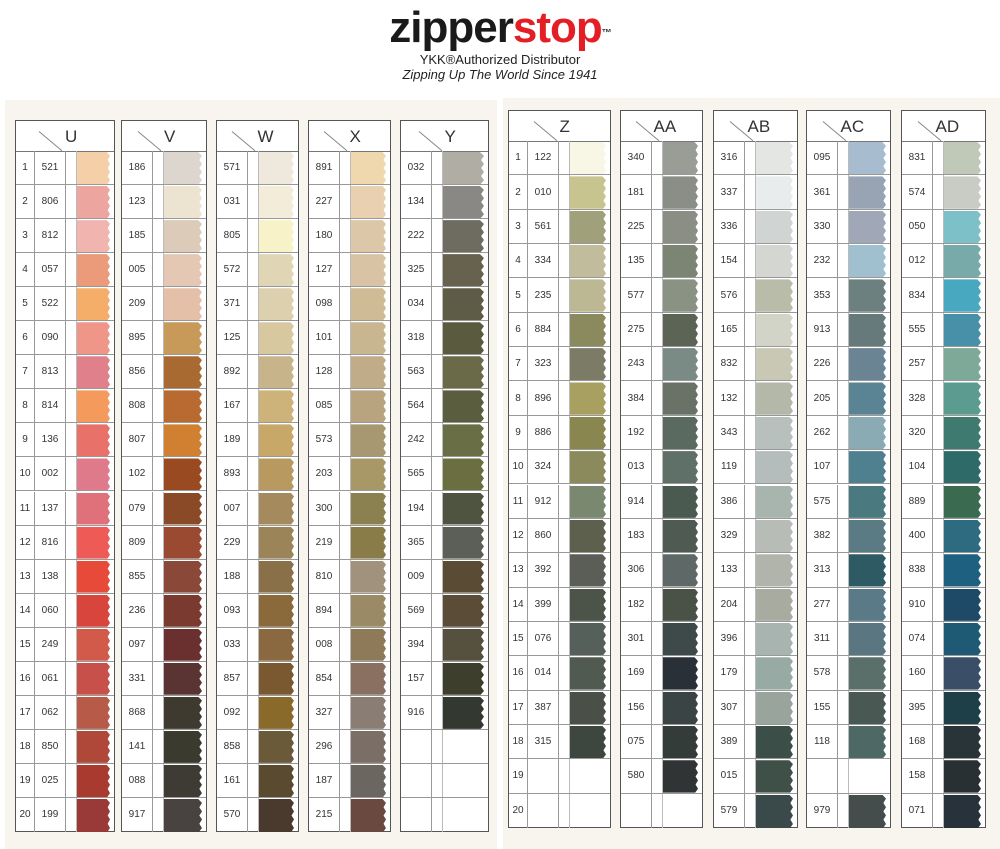  I want to click on color-code: 896, so click(543, 398).